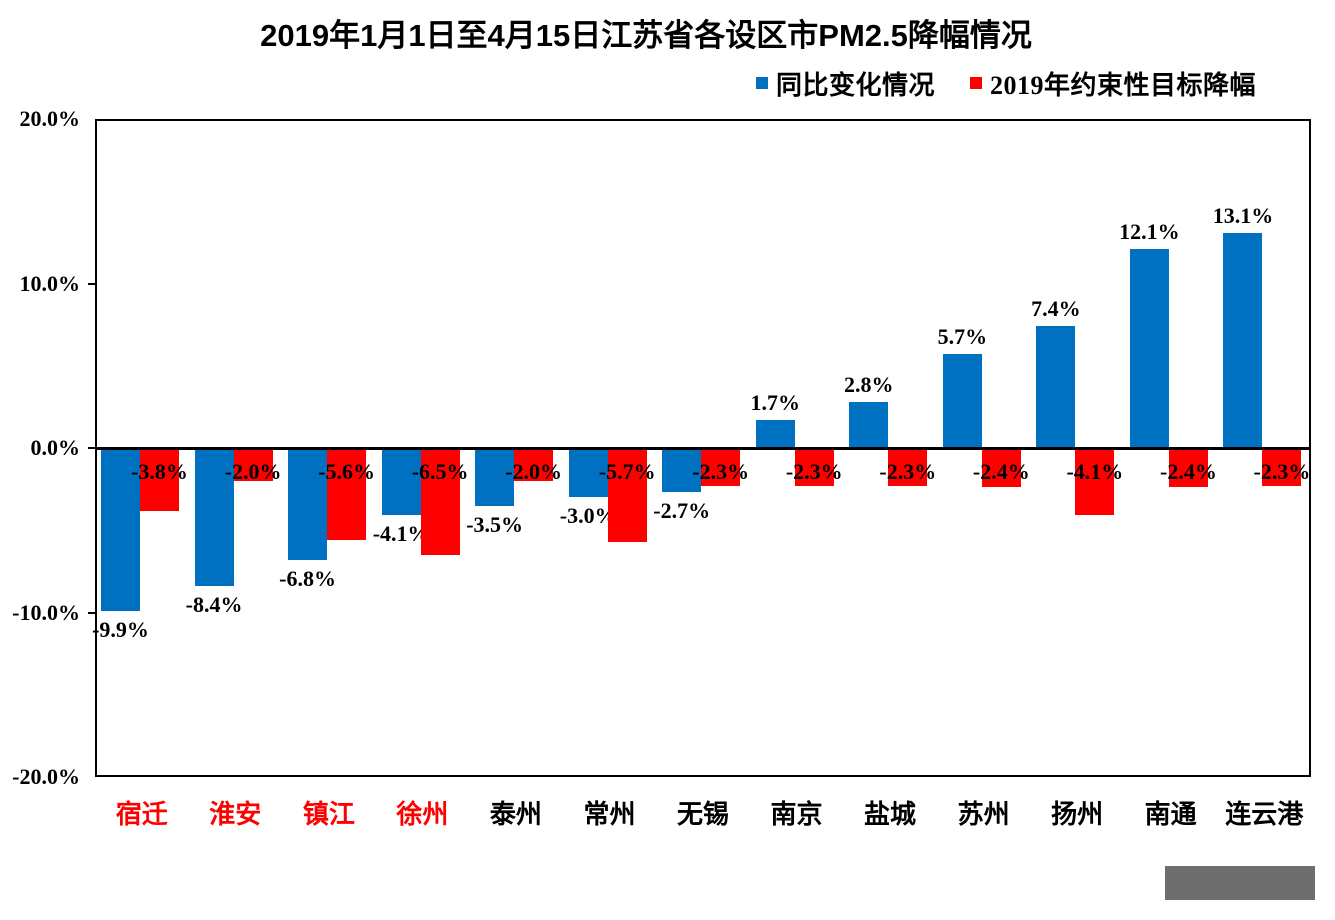 This screenshot has height=920, width=1335. I want to click on x-axis-label-盐城: 盐城, so click(890, 814).